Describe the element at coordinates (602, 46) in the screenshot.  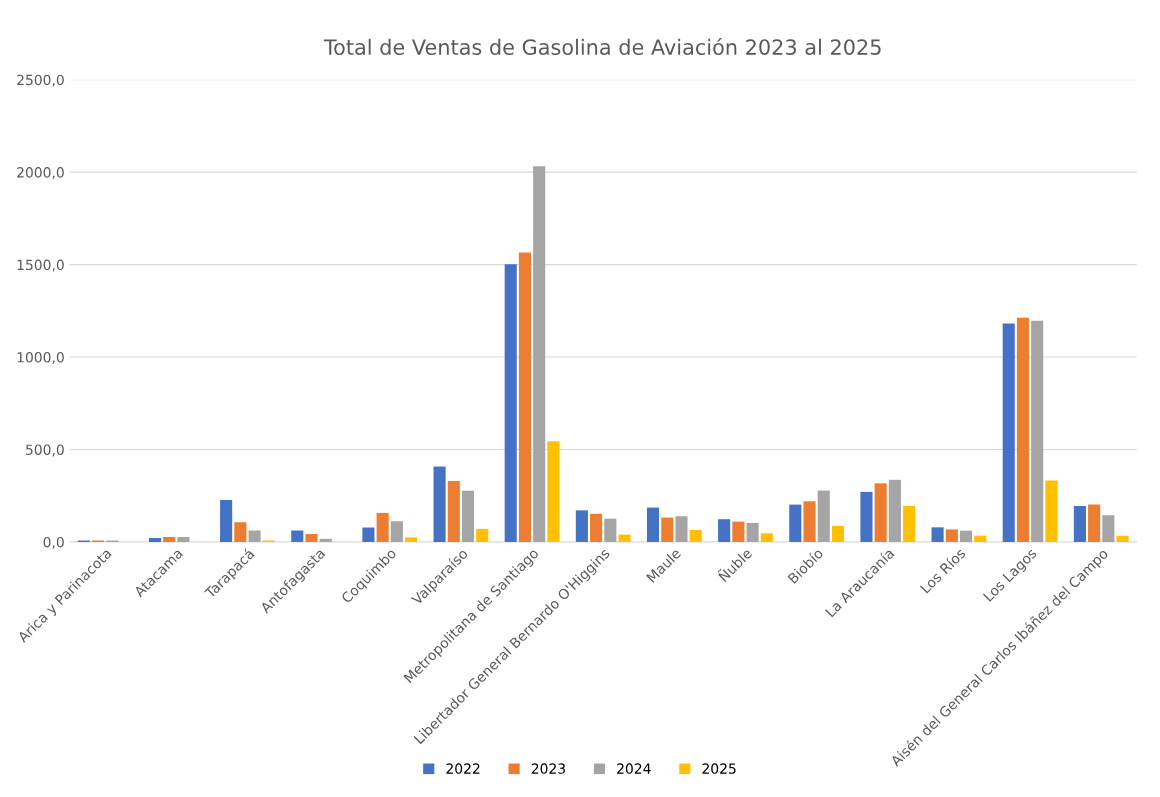
I see `chart-title: Total de Ventas de Gasolina de Aviación 2023 al 2025` at that location.